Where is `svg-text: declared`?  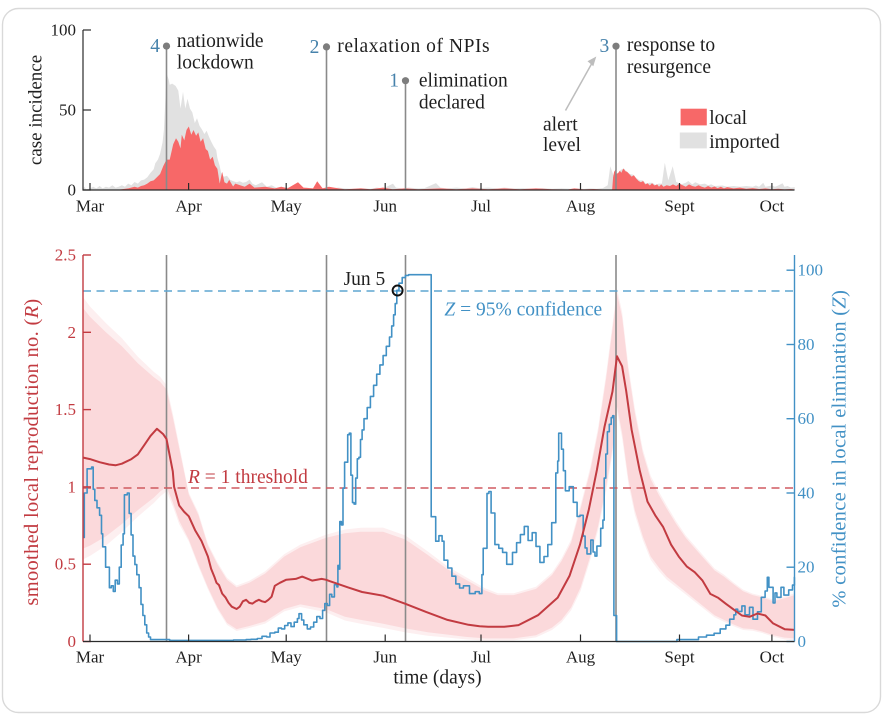 svg-text: declared is located at coordinates (452, 102).